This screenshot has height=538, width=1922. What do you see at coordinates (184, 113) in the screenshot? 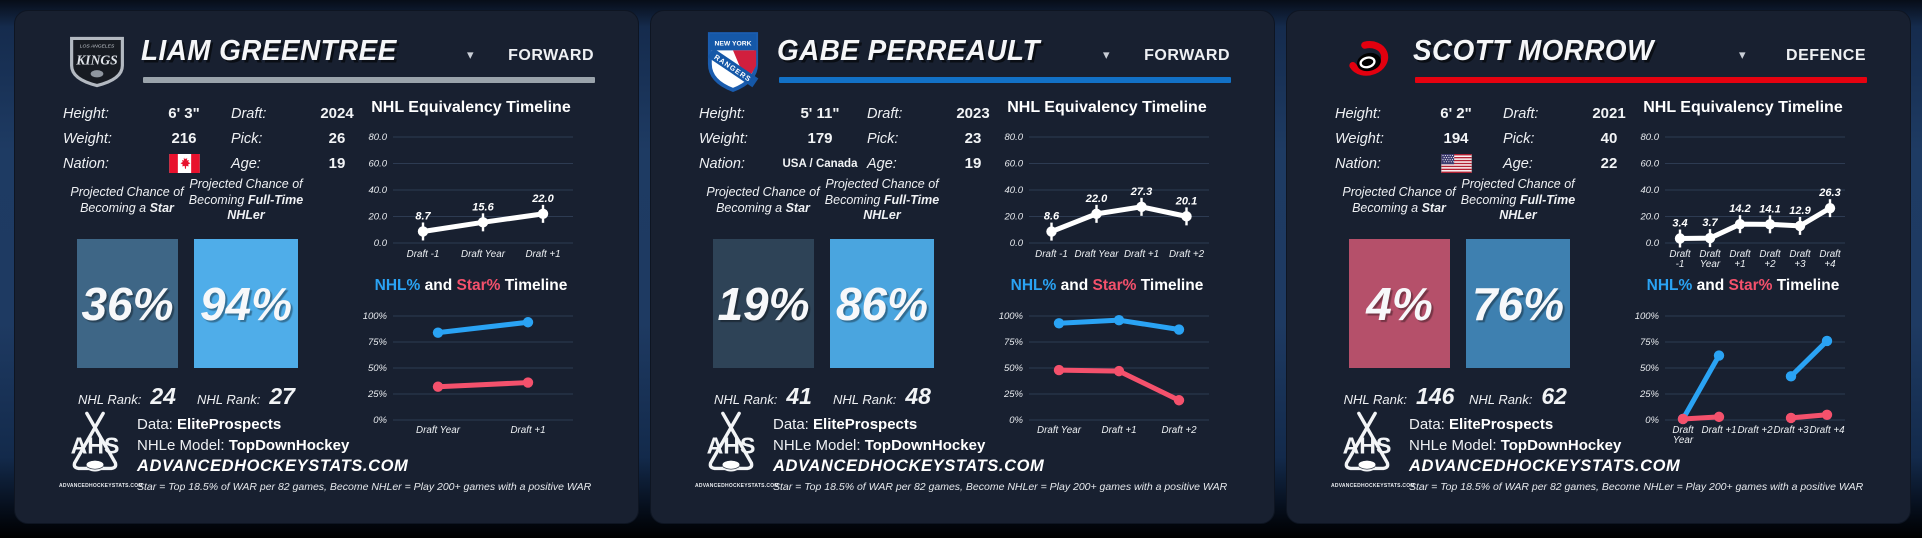
I see `height-value: 6' 3"` at bounding box center [184, 113].